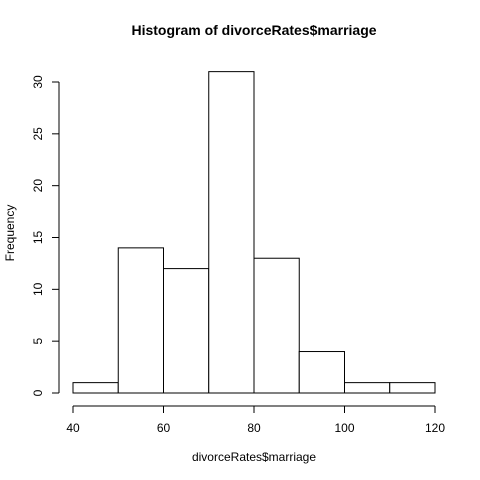 The height and width of the screenshot is (480, 480). Describe the element at coordinates (254, 457) in the screenshot. I see `x-axis-label: divorceRates$marriage` at that location.